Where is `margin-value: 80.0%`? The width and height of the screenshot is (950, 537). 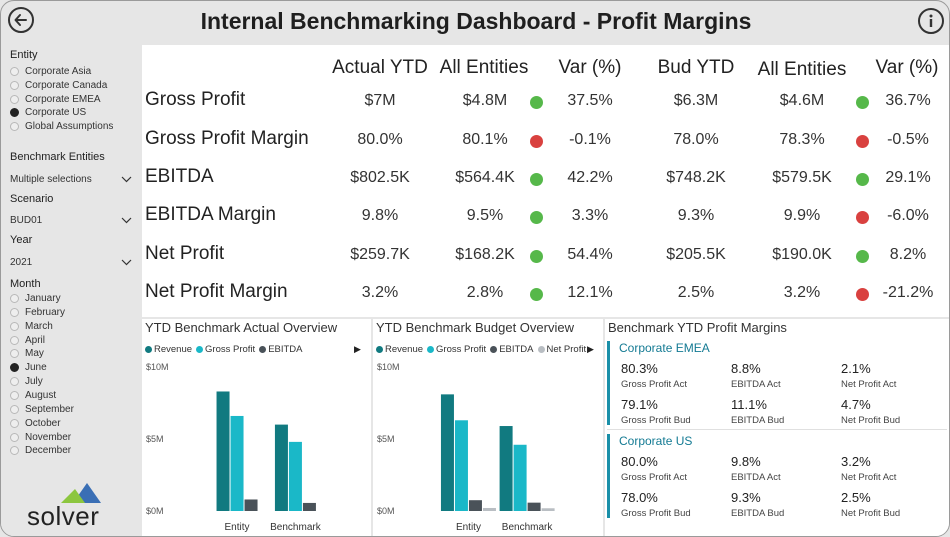 margin-value: 80.0% is located at coordinates (639, 461).